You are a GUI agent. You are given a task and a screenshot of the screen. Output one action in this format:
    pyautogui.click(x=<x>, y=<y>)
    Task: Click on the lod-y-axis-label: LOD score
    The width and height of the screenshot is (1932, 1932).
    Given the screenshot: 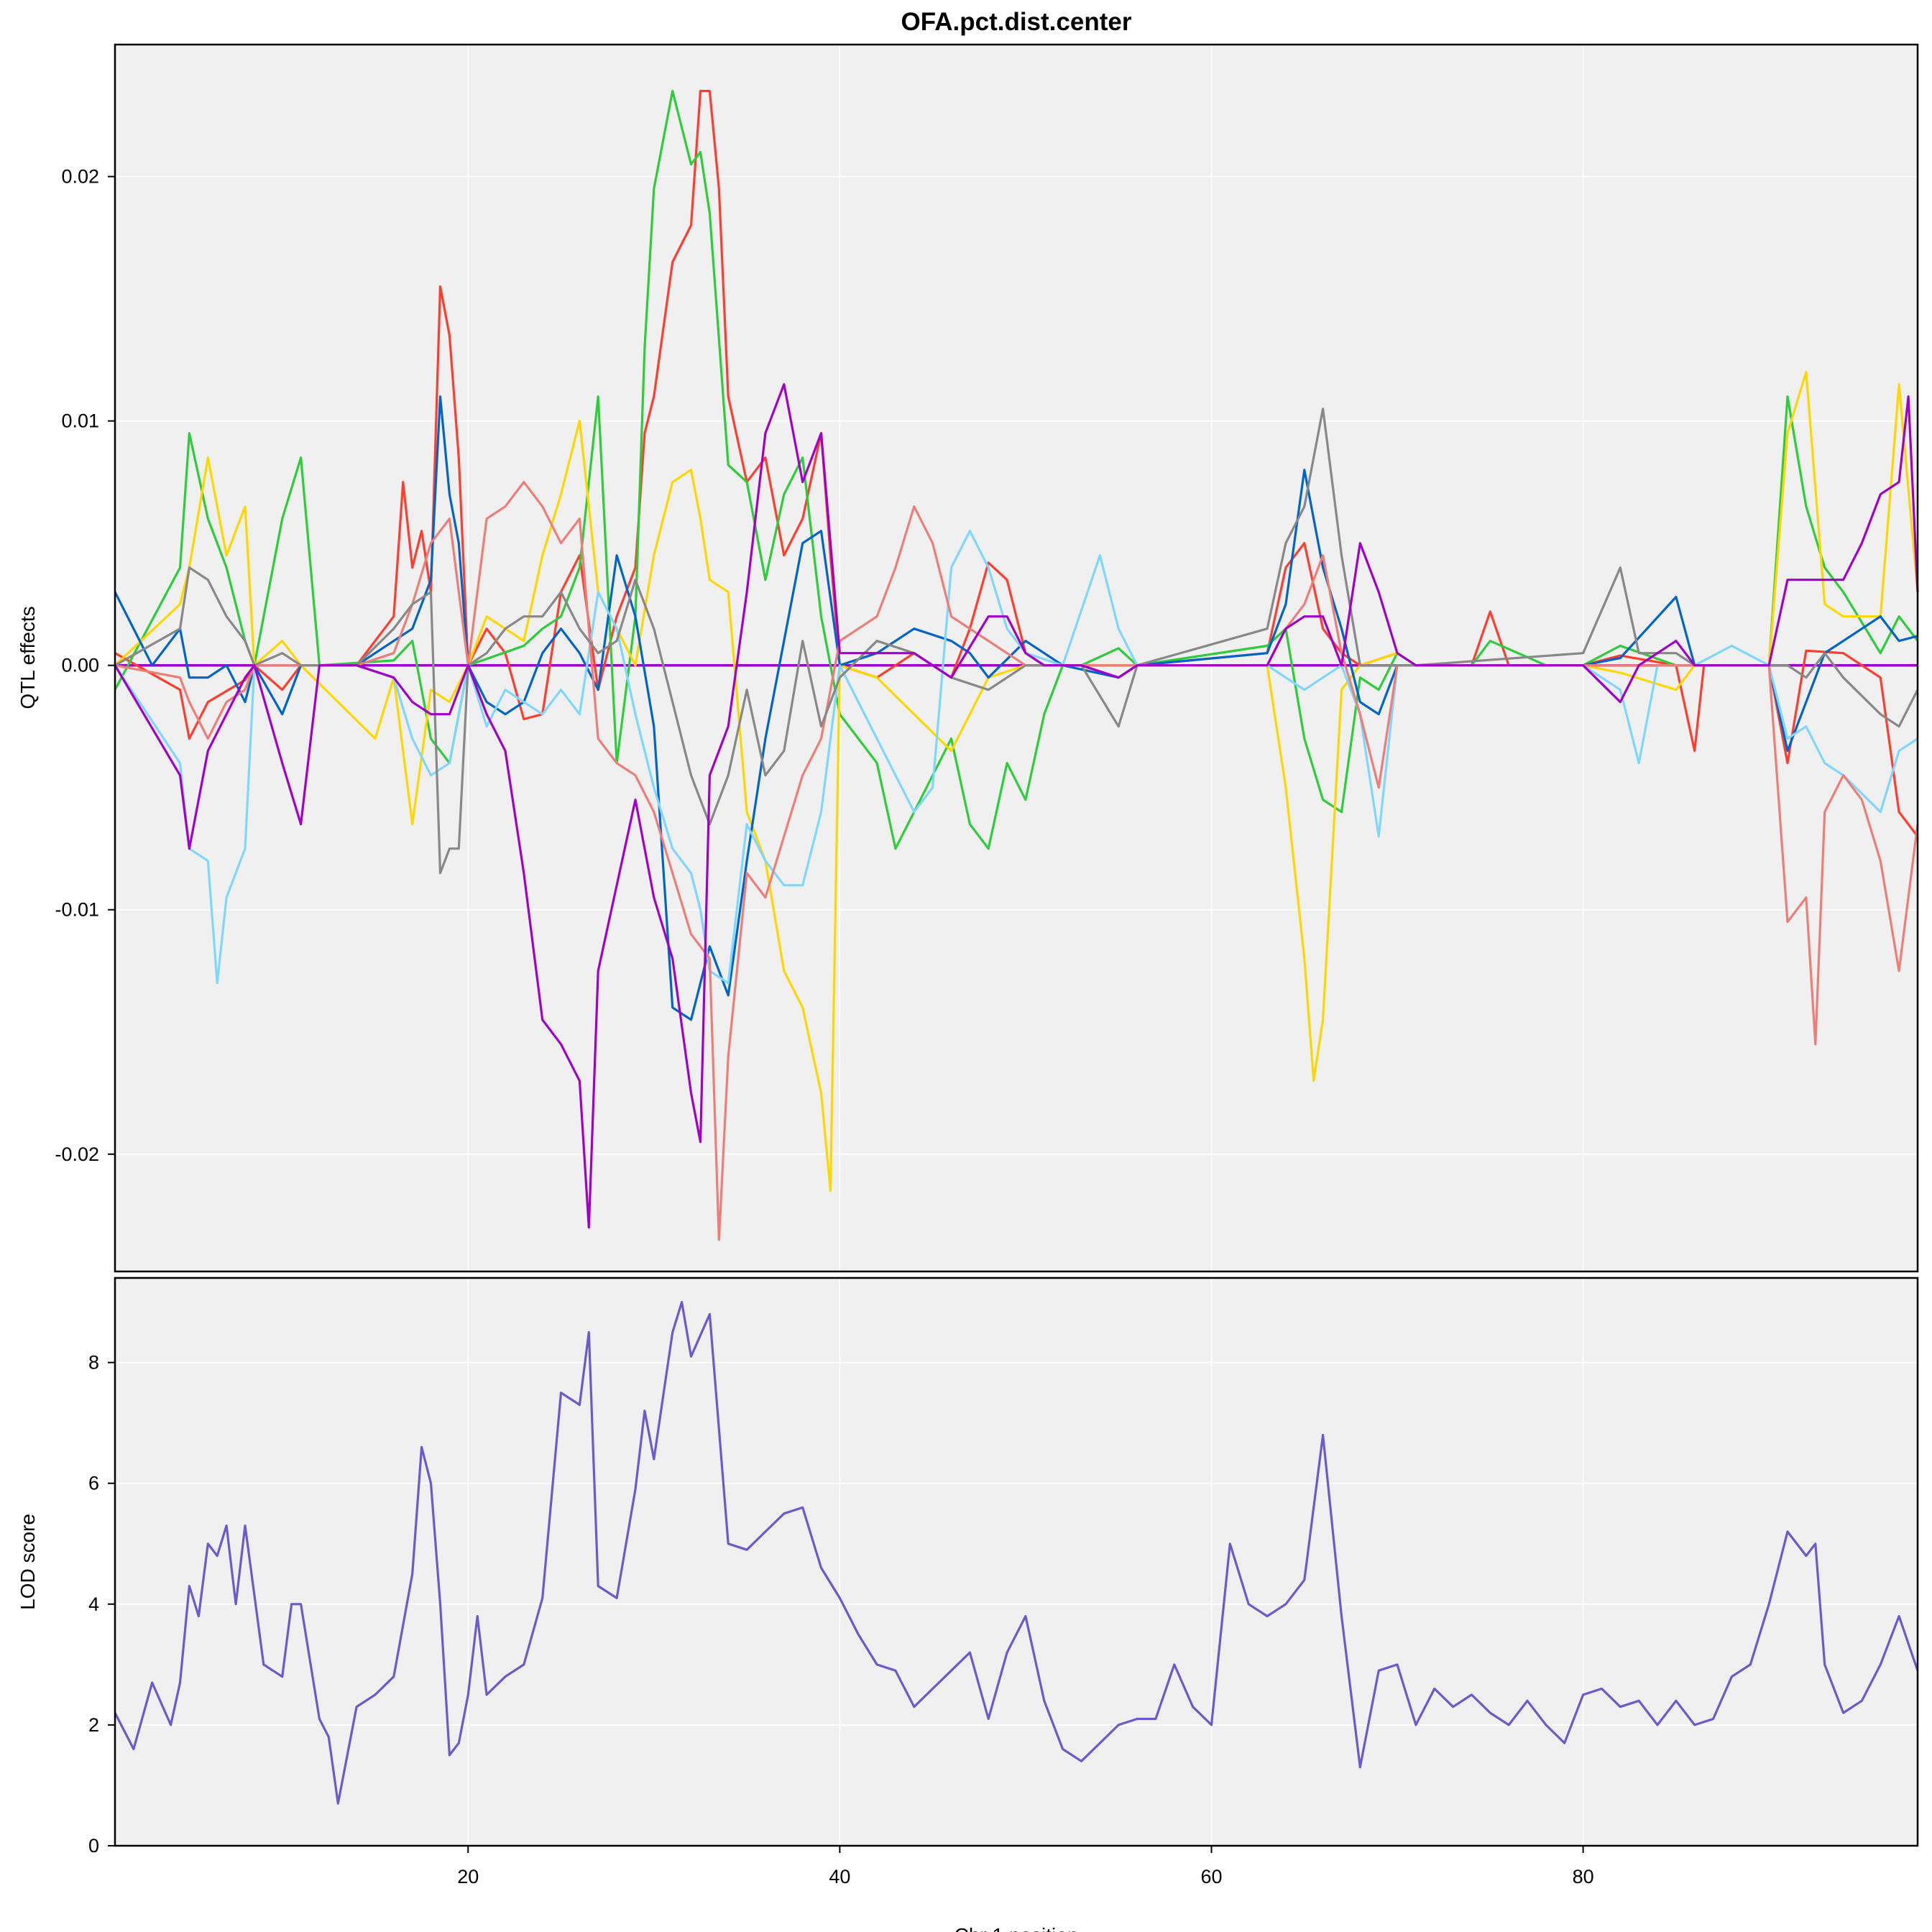 What is the action you would take?
    pyautogui.click(x=28, y=1562)
    